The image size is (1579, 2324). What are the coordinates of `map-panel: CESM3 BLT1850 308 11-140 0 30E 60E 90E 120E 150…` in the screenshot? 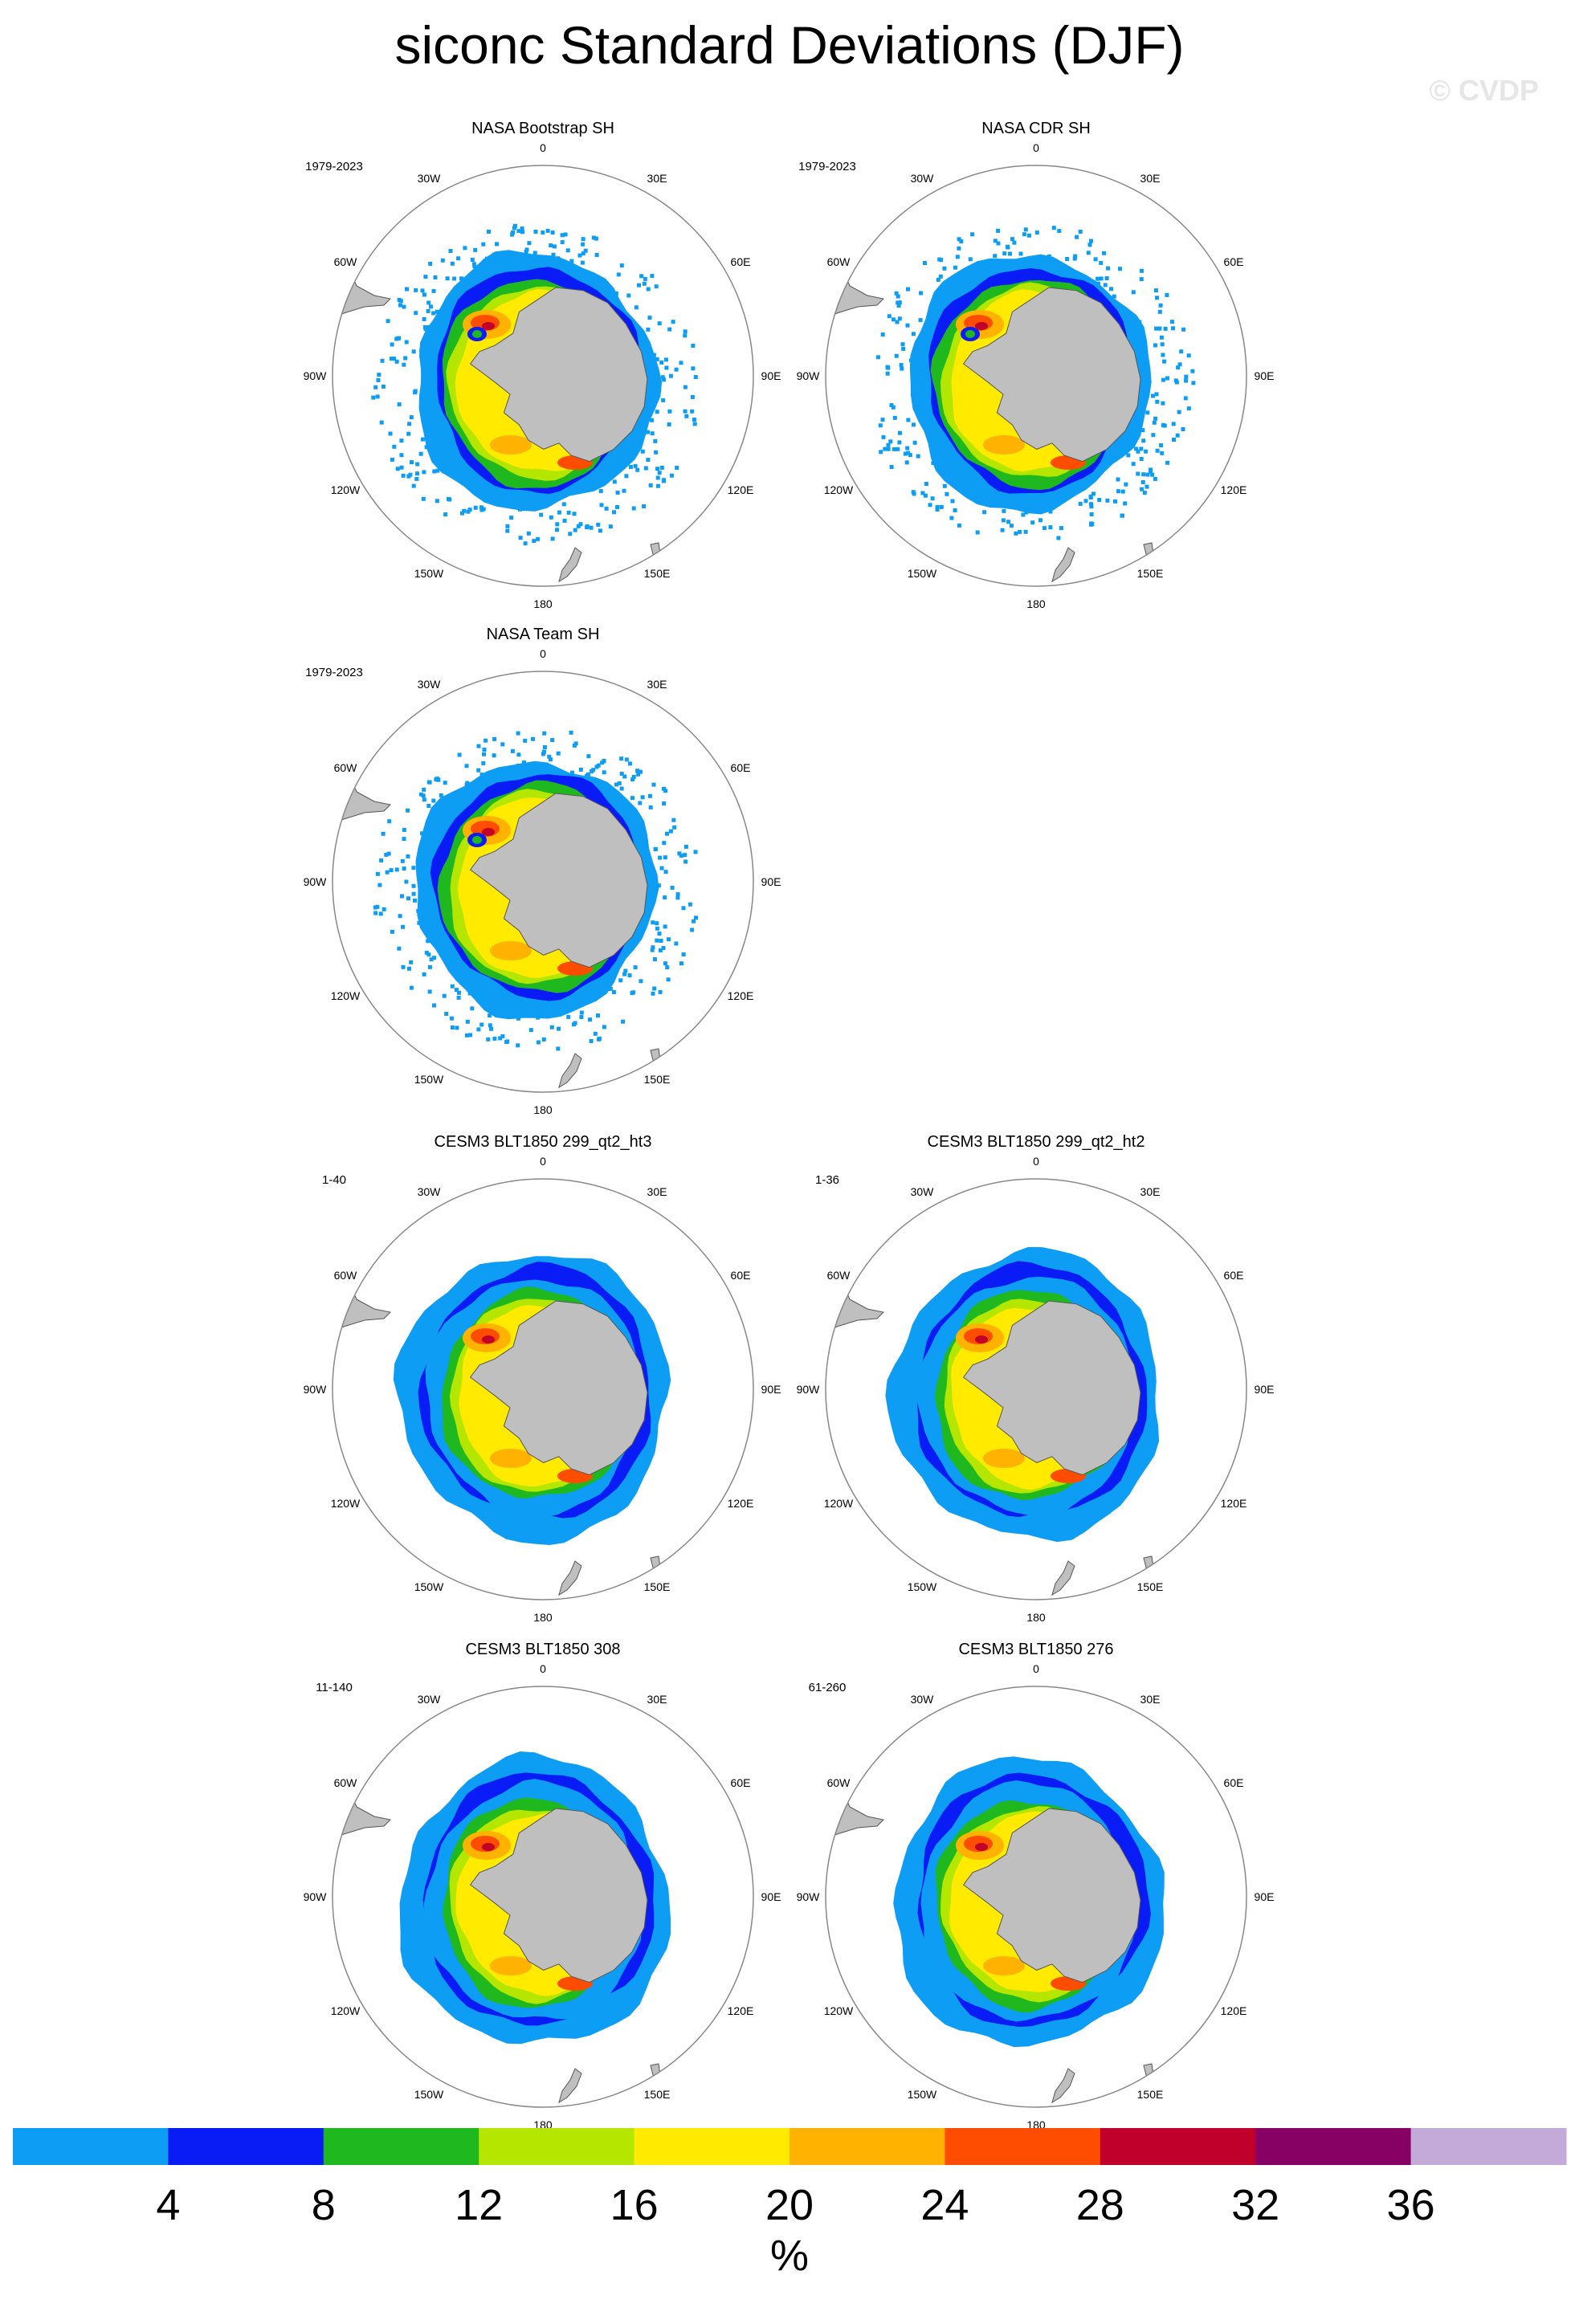 It's located at (542, 1886).